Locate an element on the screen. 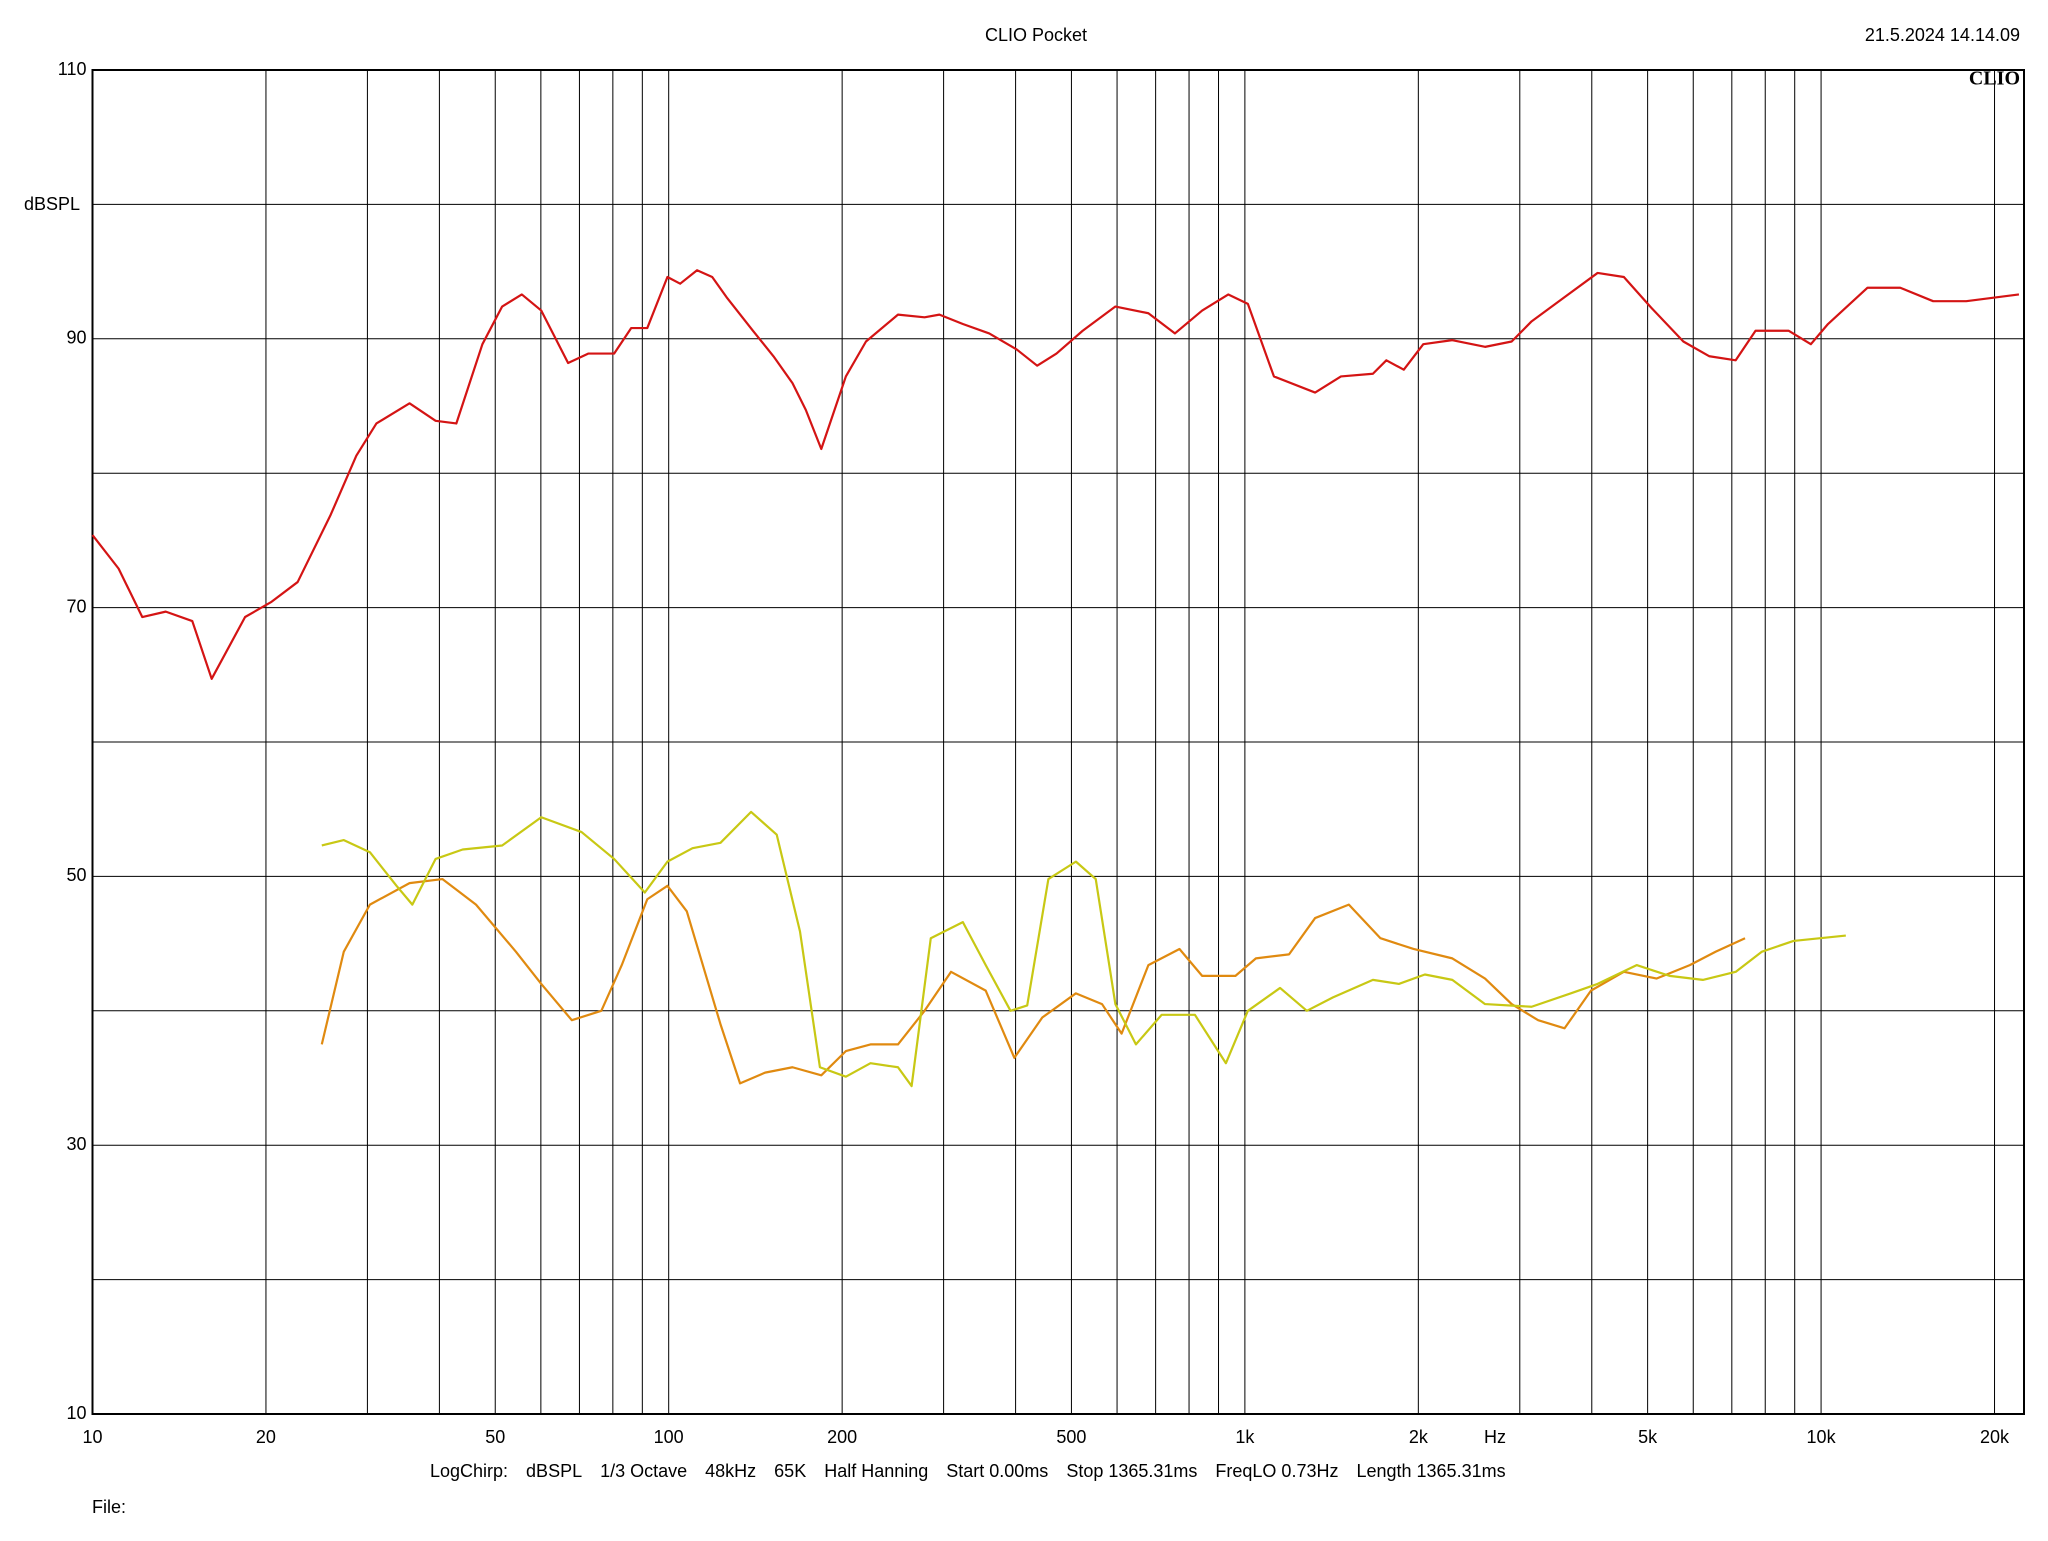 Image resolution: width=2048 pixels, height=1541 pixels. y-tick-label: 50 is located at coordinates (76, 875).